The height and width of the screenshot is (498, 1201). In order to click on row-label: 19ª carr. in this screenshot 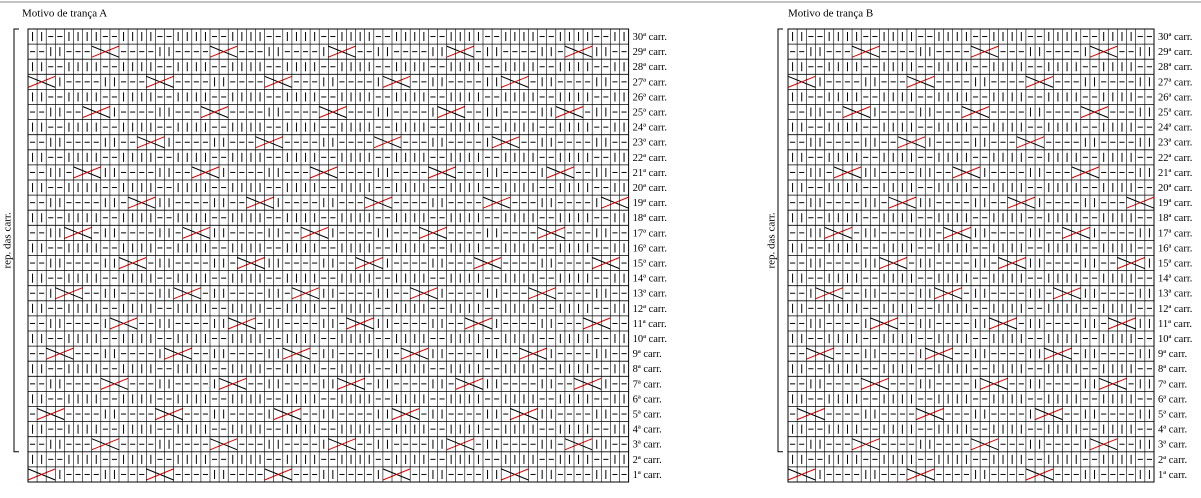, I will do `click(650, 203)`.